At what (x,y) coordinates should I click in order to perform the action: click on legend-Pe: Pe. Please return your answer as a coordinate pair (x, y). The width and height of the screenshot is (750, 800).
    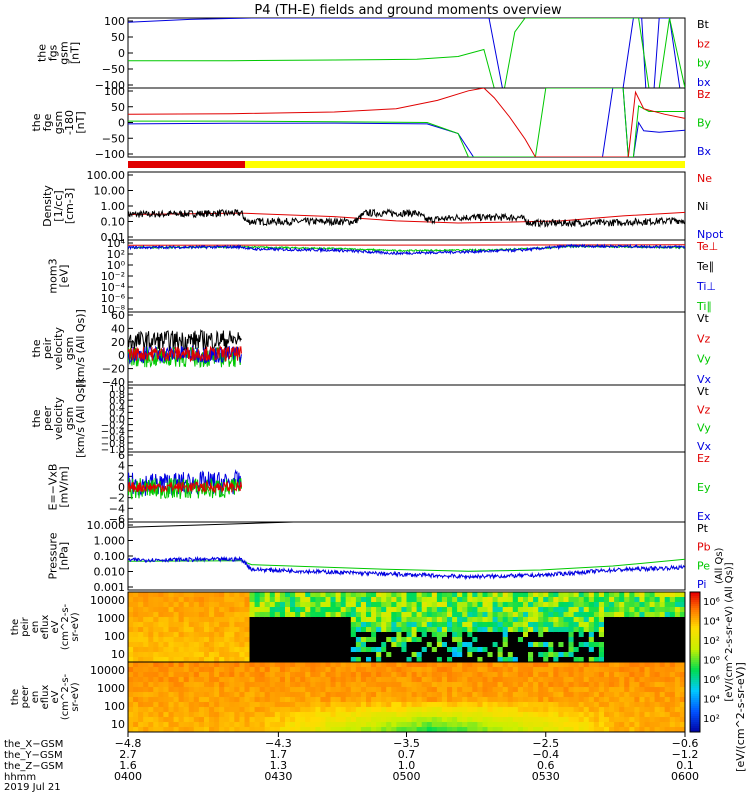
    Looking at the image, I should click on (703, 565).